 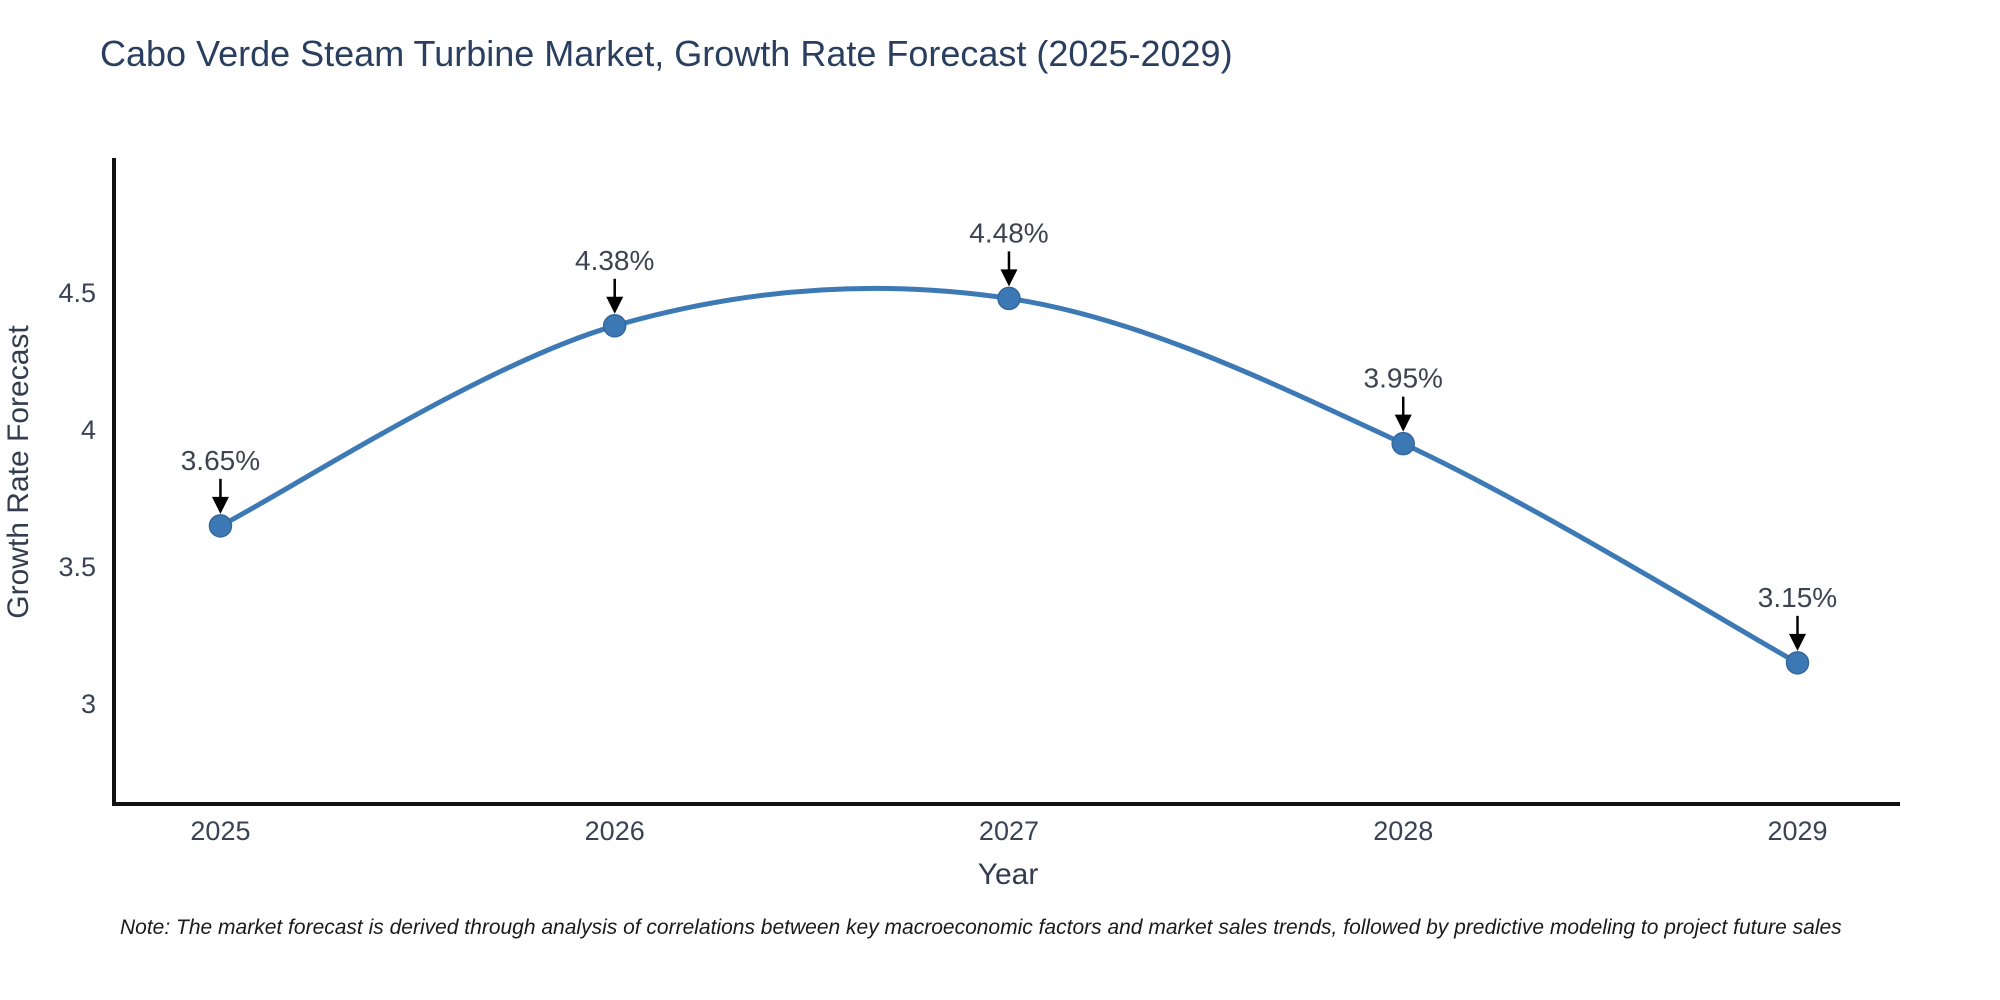 I want to click on x-axis-ticks: 2025 2026 2027 2028 2029, so click(x=1008, y=831).